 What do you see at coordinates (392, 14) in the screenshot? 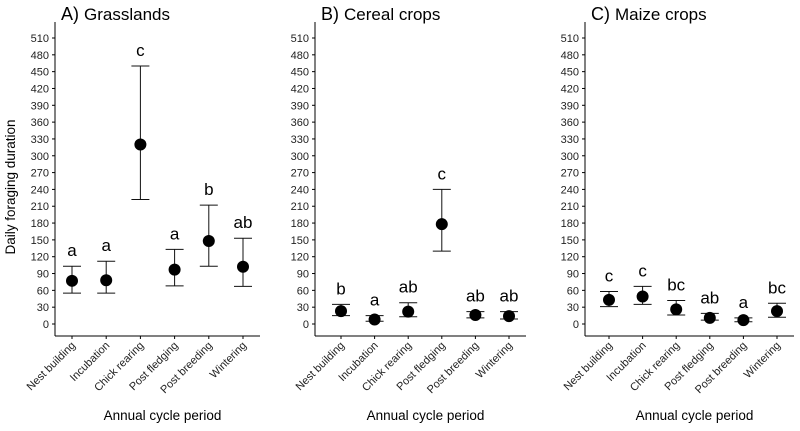
I see `panel-title-text: Cereal crops` at bounding box center [392, 14].